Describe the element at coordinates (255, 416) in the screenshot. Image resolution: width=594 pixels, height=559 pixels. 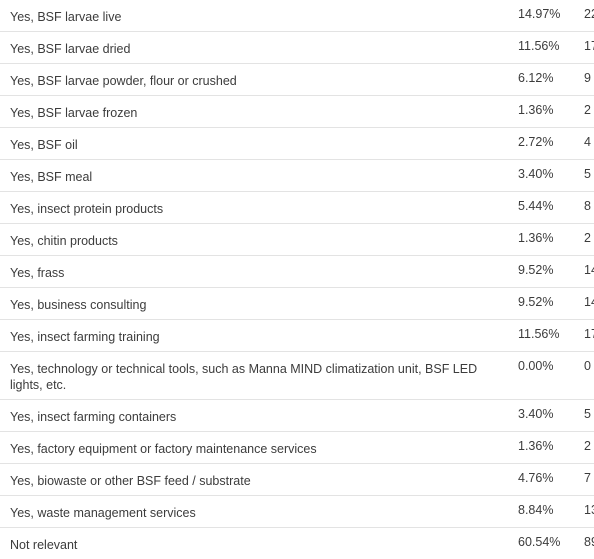
I see `answer-label: Yes, insect farming containers` at that location.